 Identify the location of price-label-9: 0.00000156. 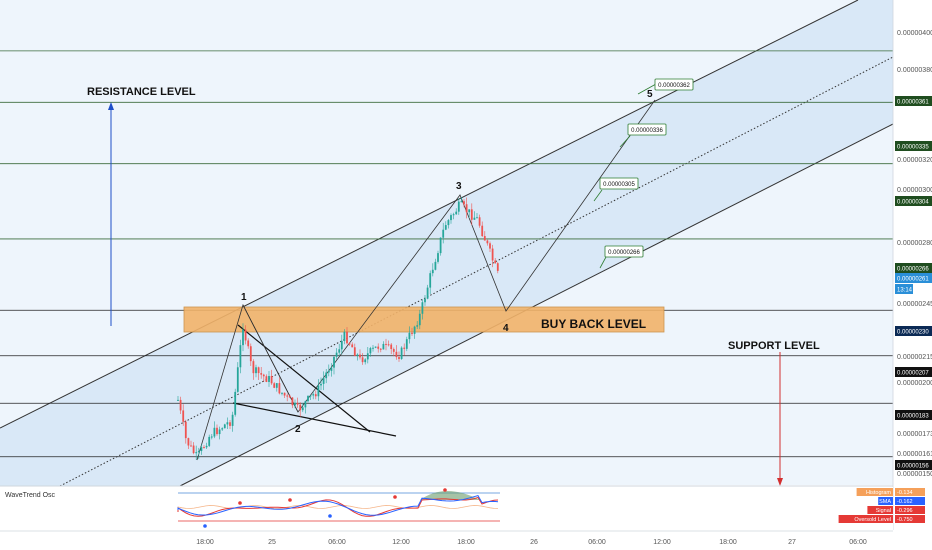
(913, 467).